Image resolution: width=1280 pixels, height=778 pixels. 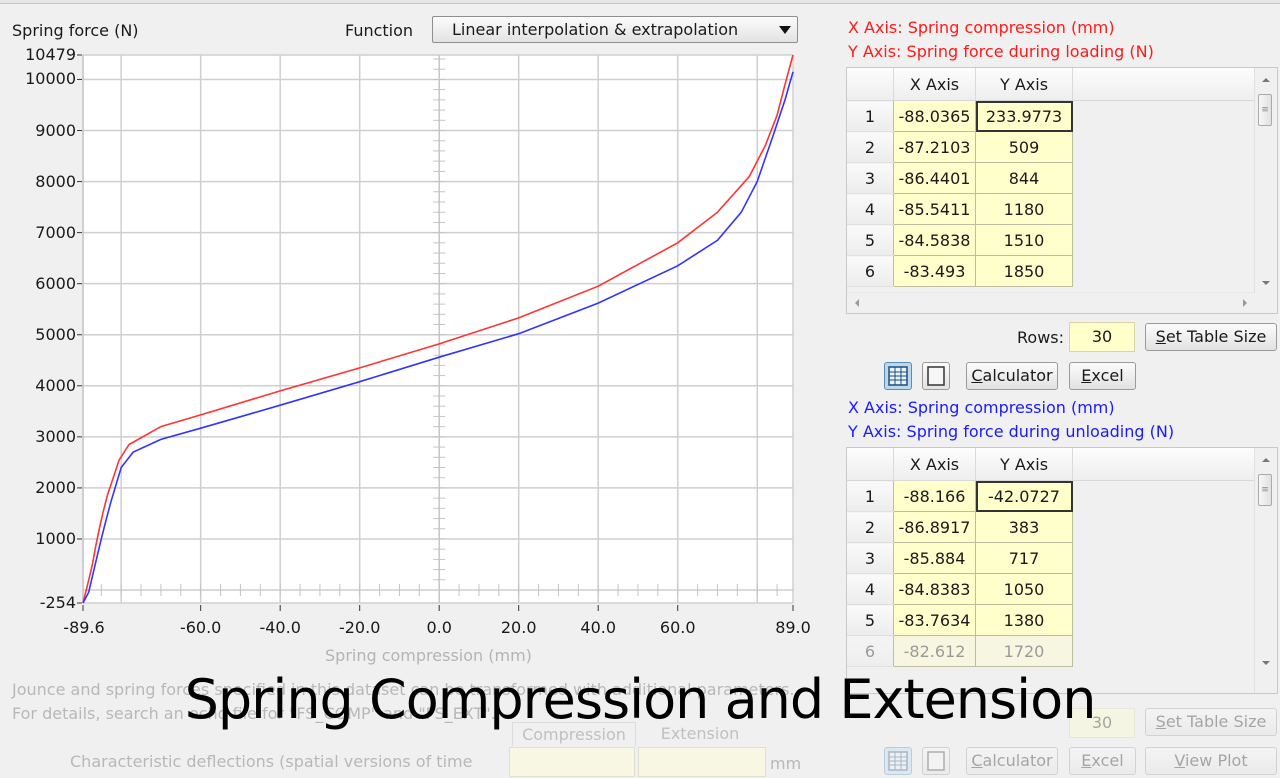 I want to click on table-row: 2 -86.8917 383, so click(x=1056, y=527).